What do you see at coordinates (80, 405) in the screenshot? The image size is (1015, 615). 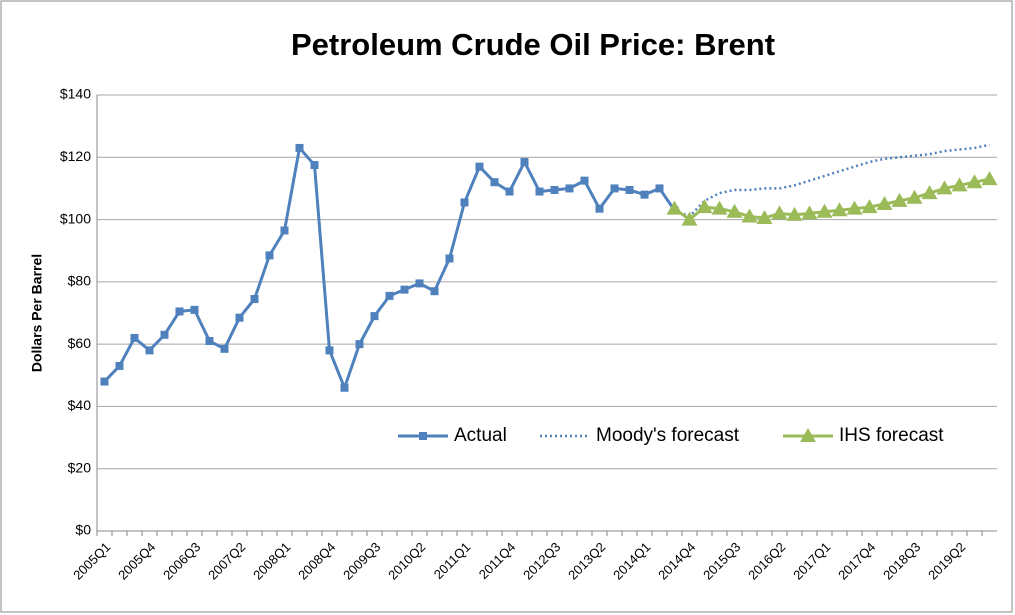 I see `y-tick-label: $40` at bounding box center [80, 405].